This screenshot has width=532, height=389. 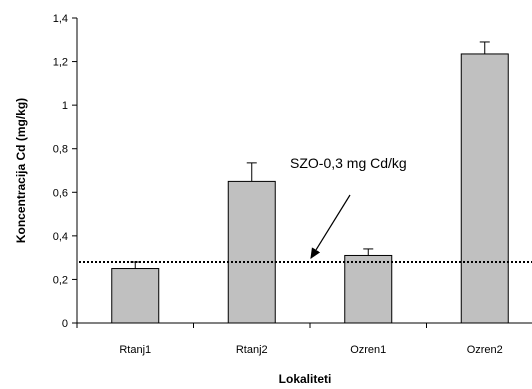 I want to click on y-tick-label: 0,4, so click(x=60, y=237).